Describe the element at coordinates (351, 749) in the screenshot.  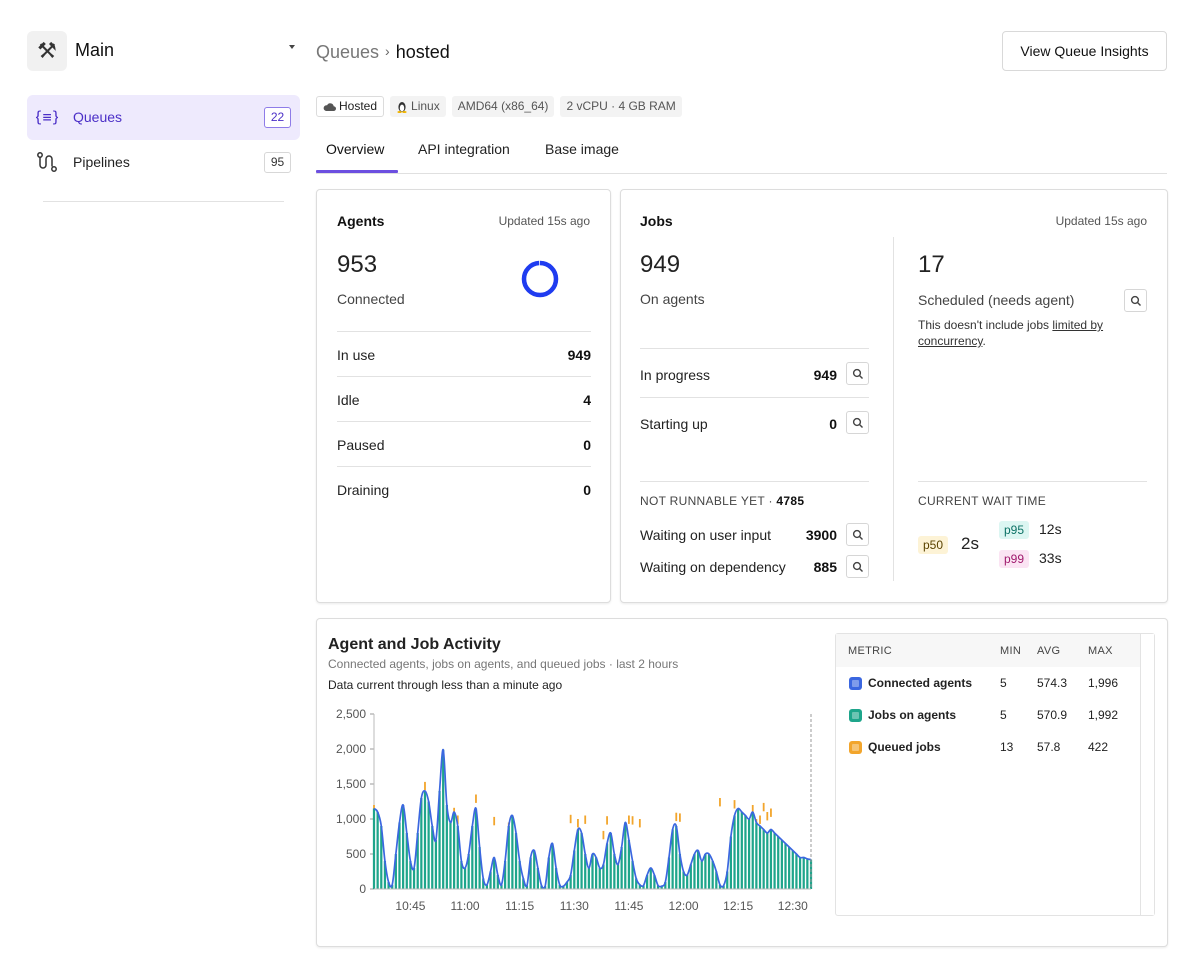
I see `y-tick-label: 2,000` at that location.